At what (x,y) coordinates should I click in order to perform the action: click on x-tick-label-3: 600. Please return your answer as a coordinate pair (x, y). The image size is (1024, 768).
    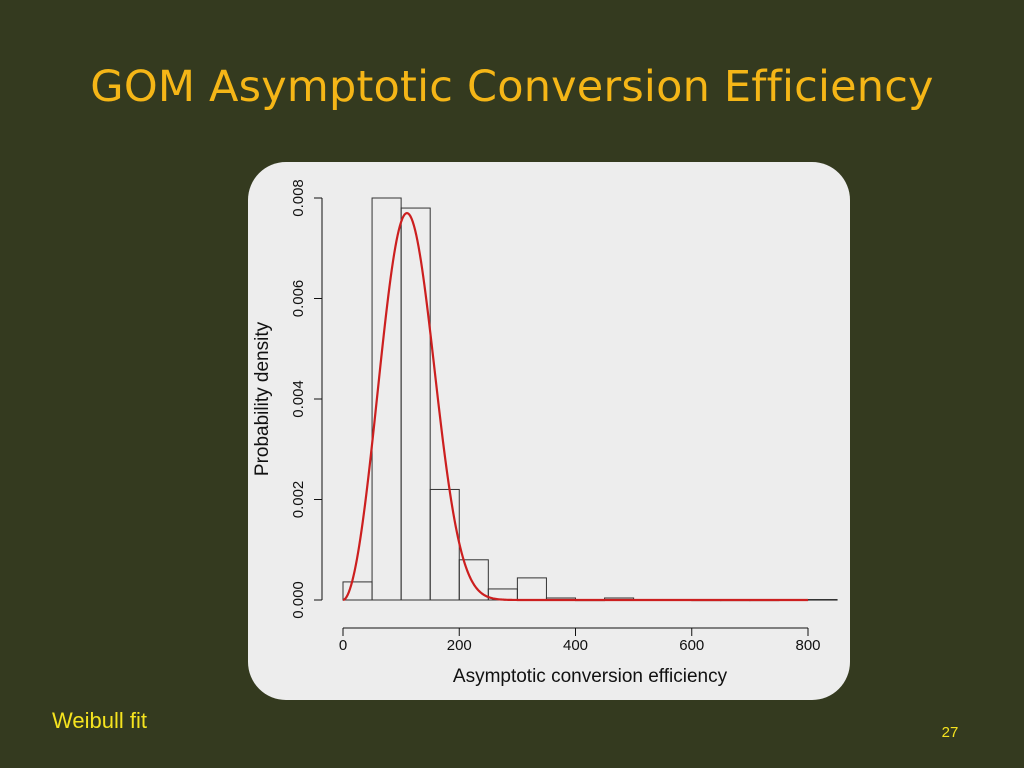
    Looking at the image, I should click on (691, 645).